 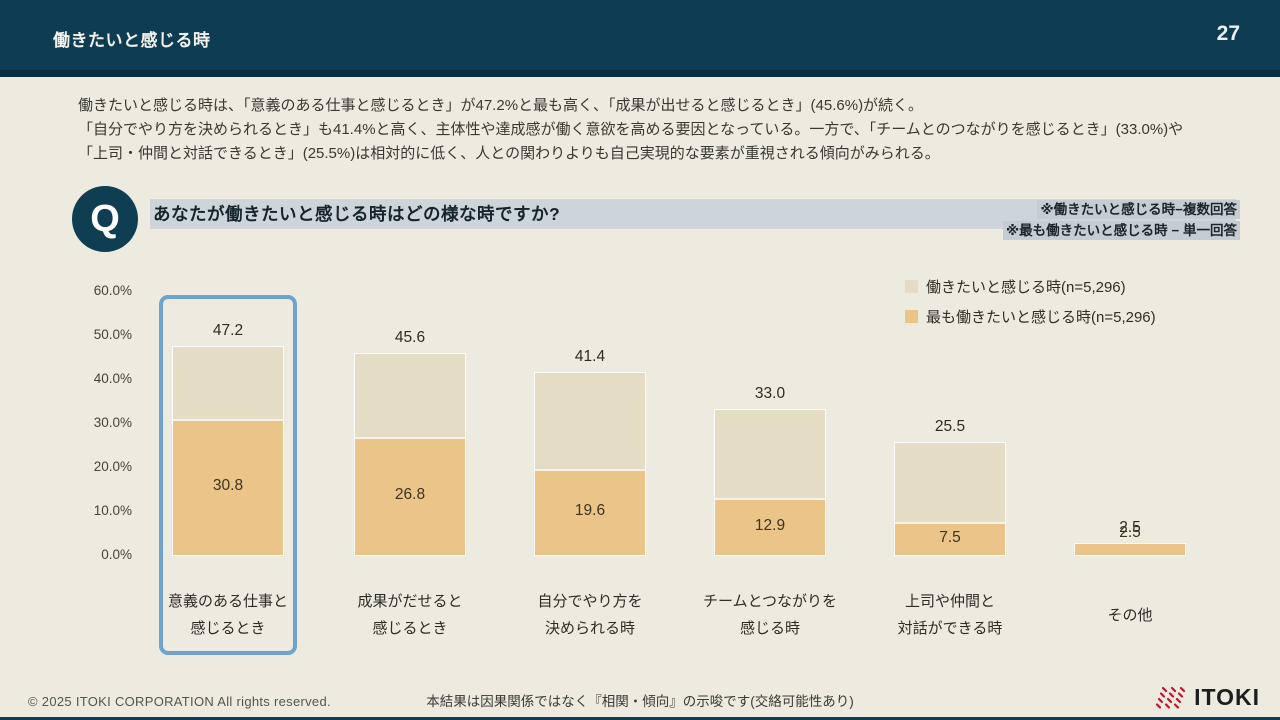 I want to click on bar-total-value-label: 47.2, so click(x=228, y=331).